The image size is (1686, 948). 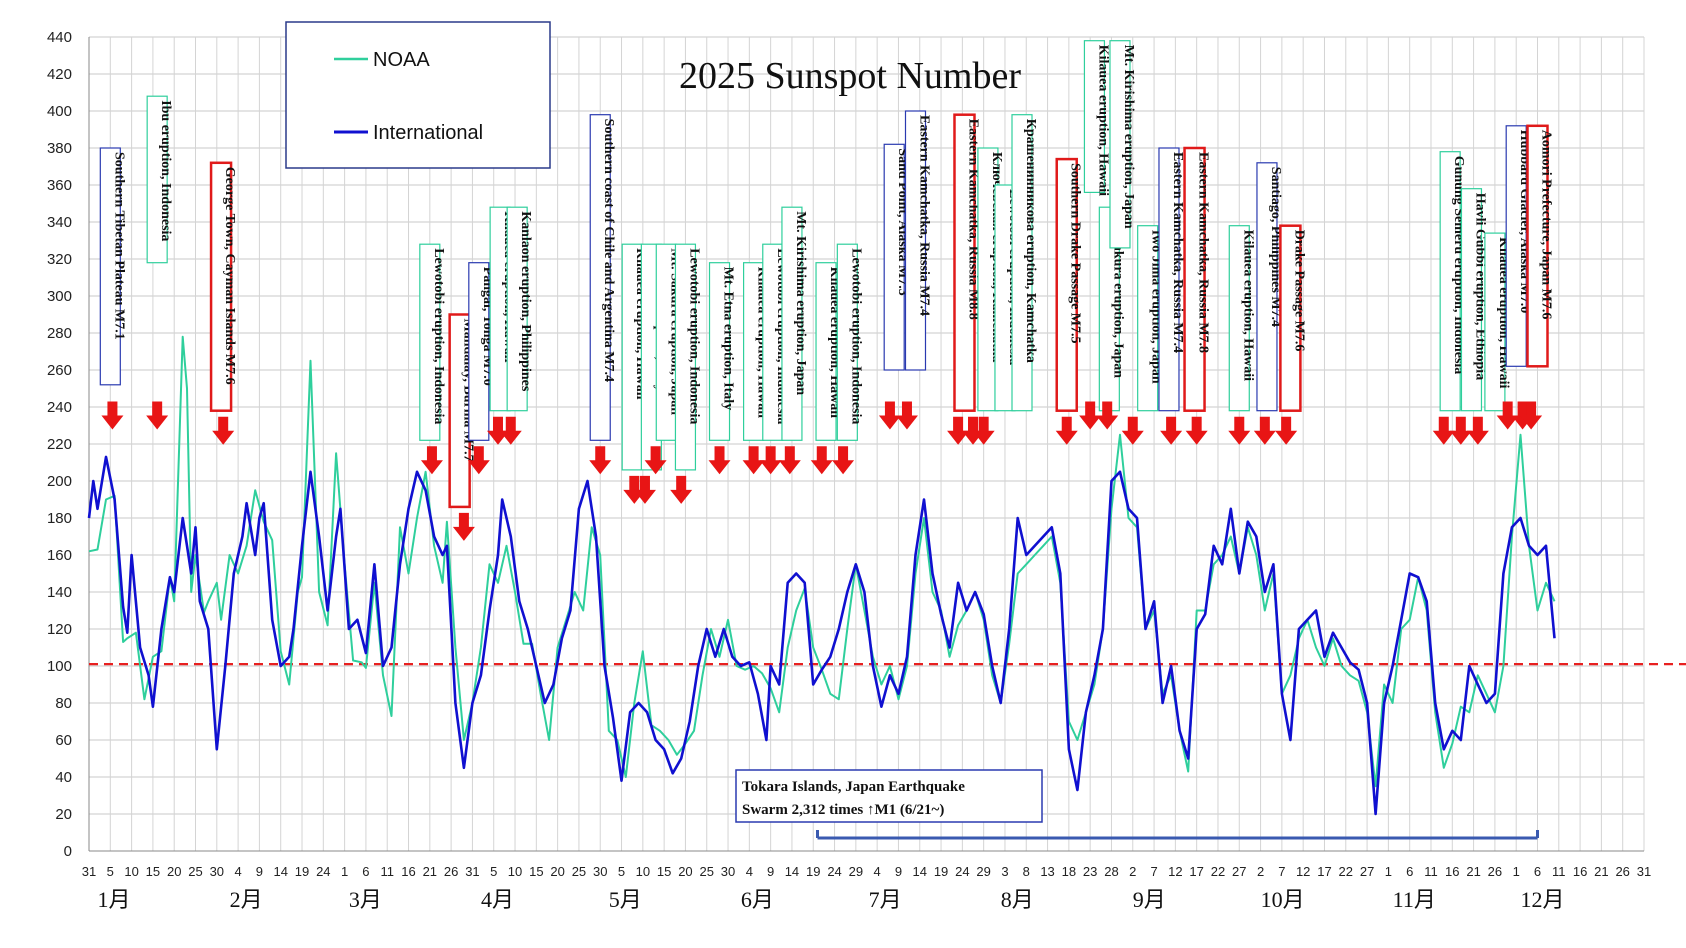 I want to click on annotation-label: Eastern Kamchatka, Russia M8.8, so click(x=972, y=219).